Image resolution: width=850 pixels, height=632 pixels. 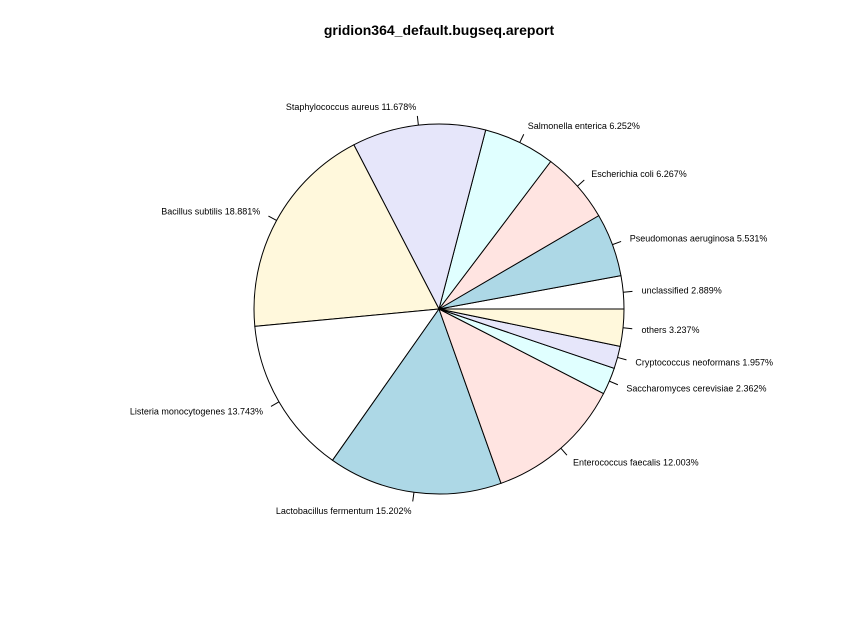 I want to click on pie-slice-label: Saccharomyces cerevisiae 2.362%, so click(x=696, y=388).